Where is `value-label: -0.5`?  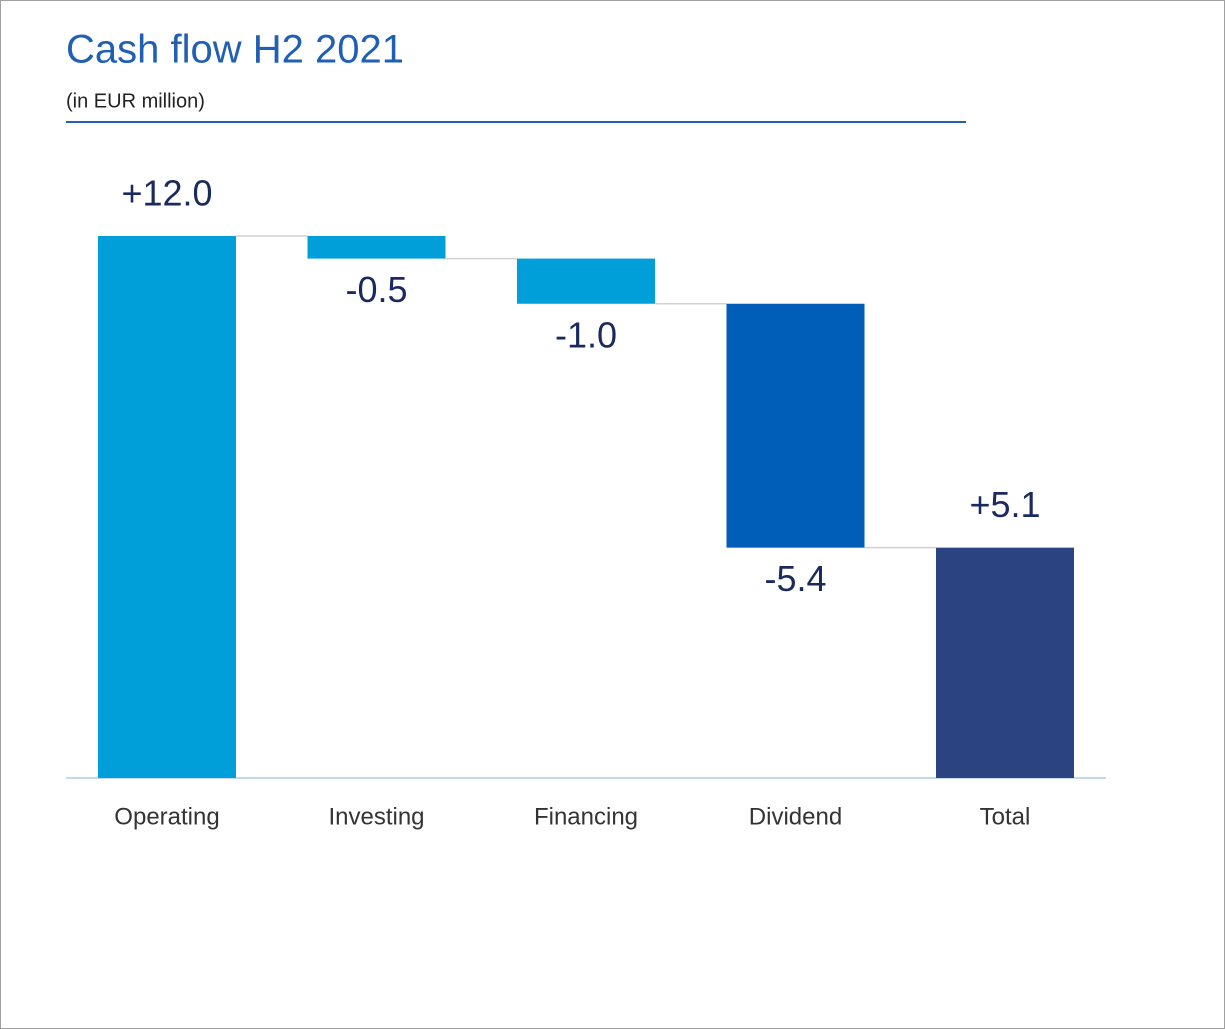
value-label: -0.5 is located at coordinates (376, 289).